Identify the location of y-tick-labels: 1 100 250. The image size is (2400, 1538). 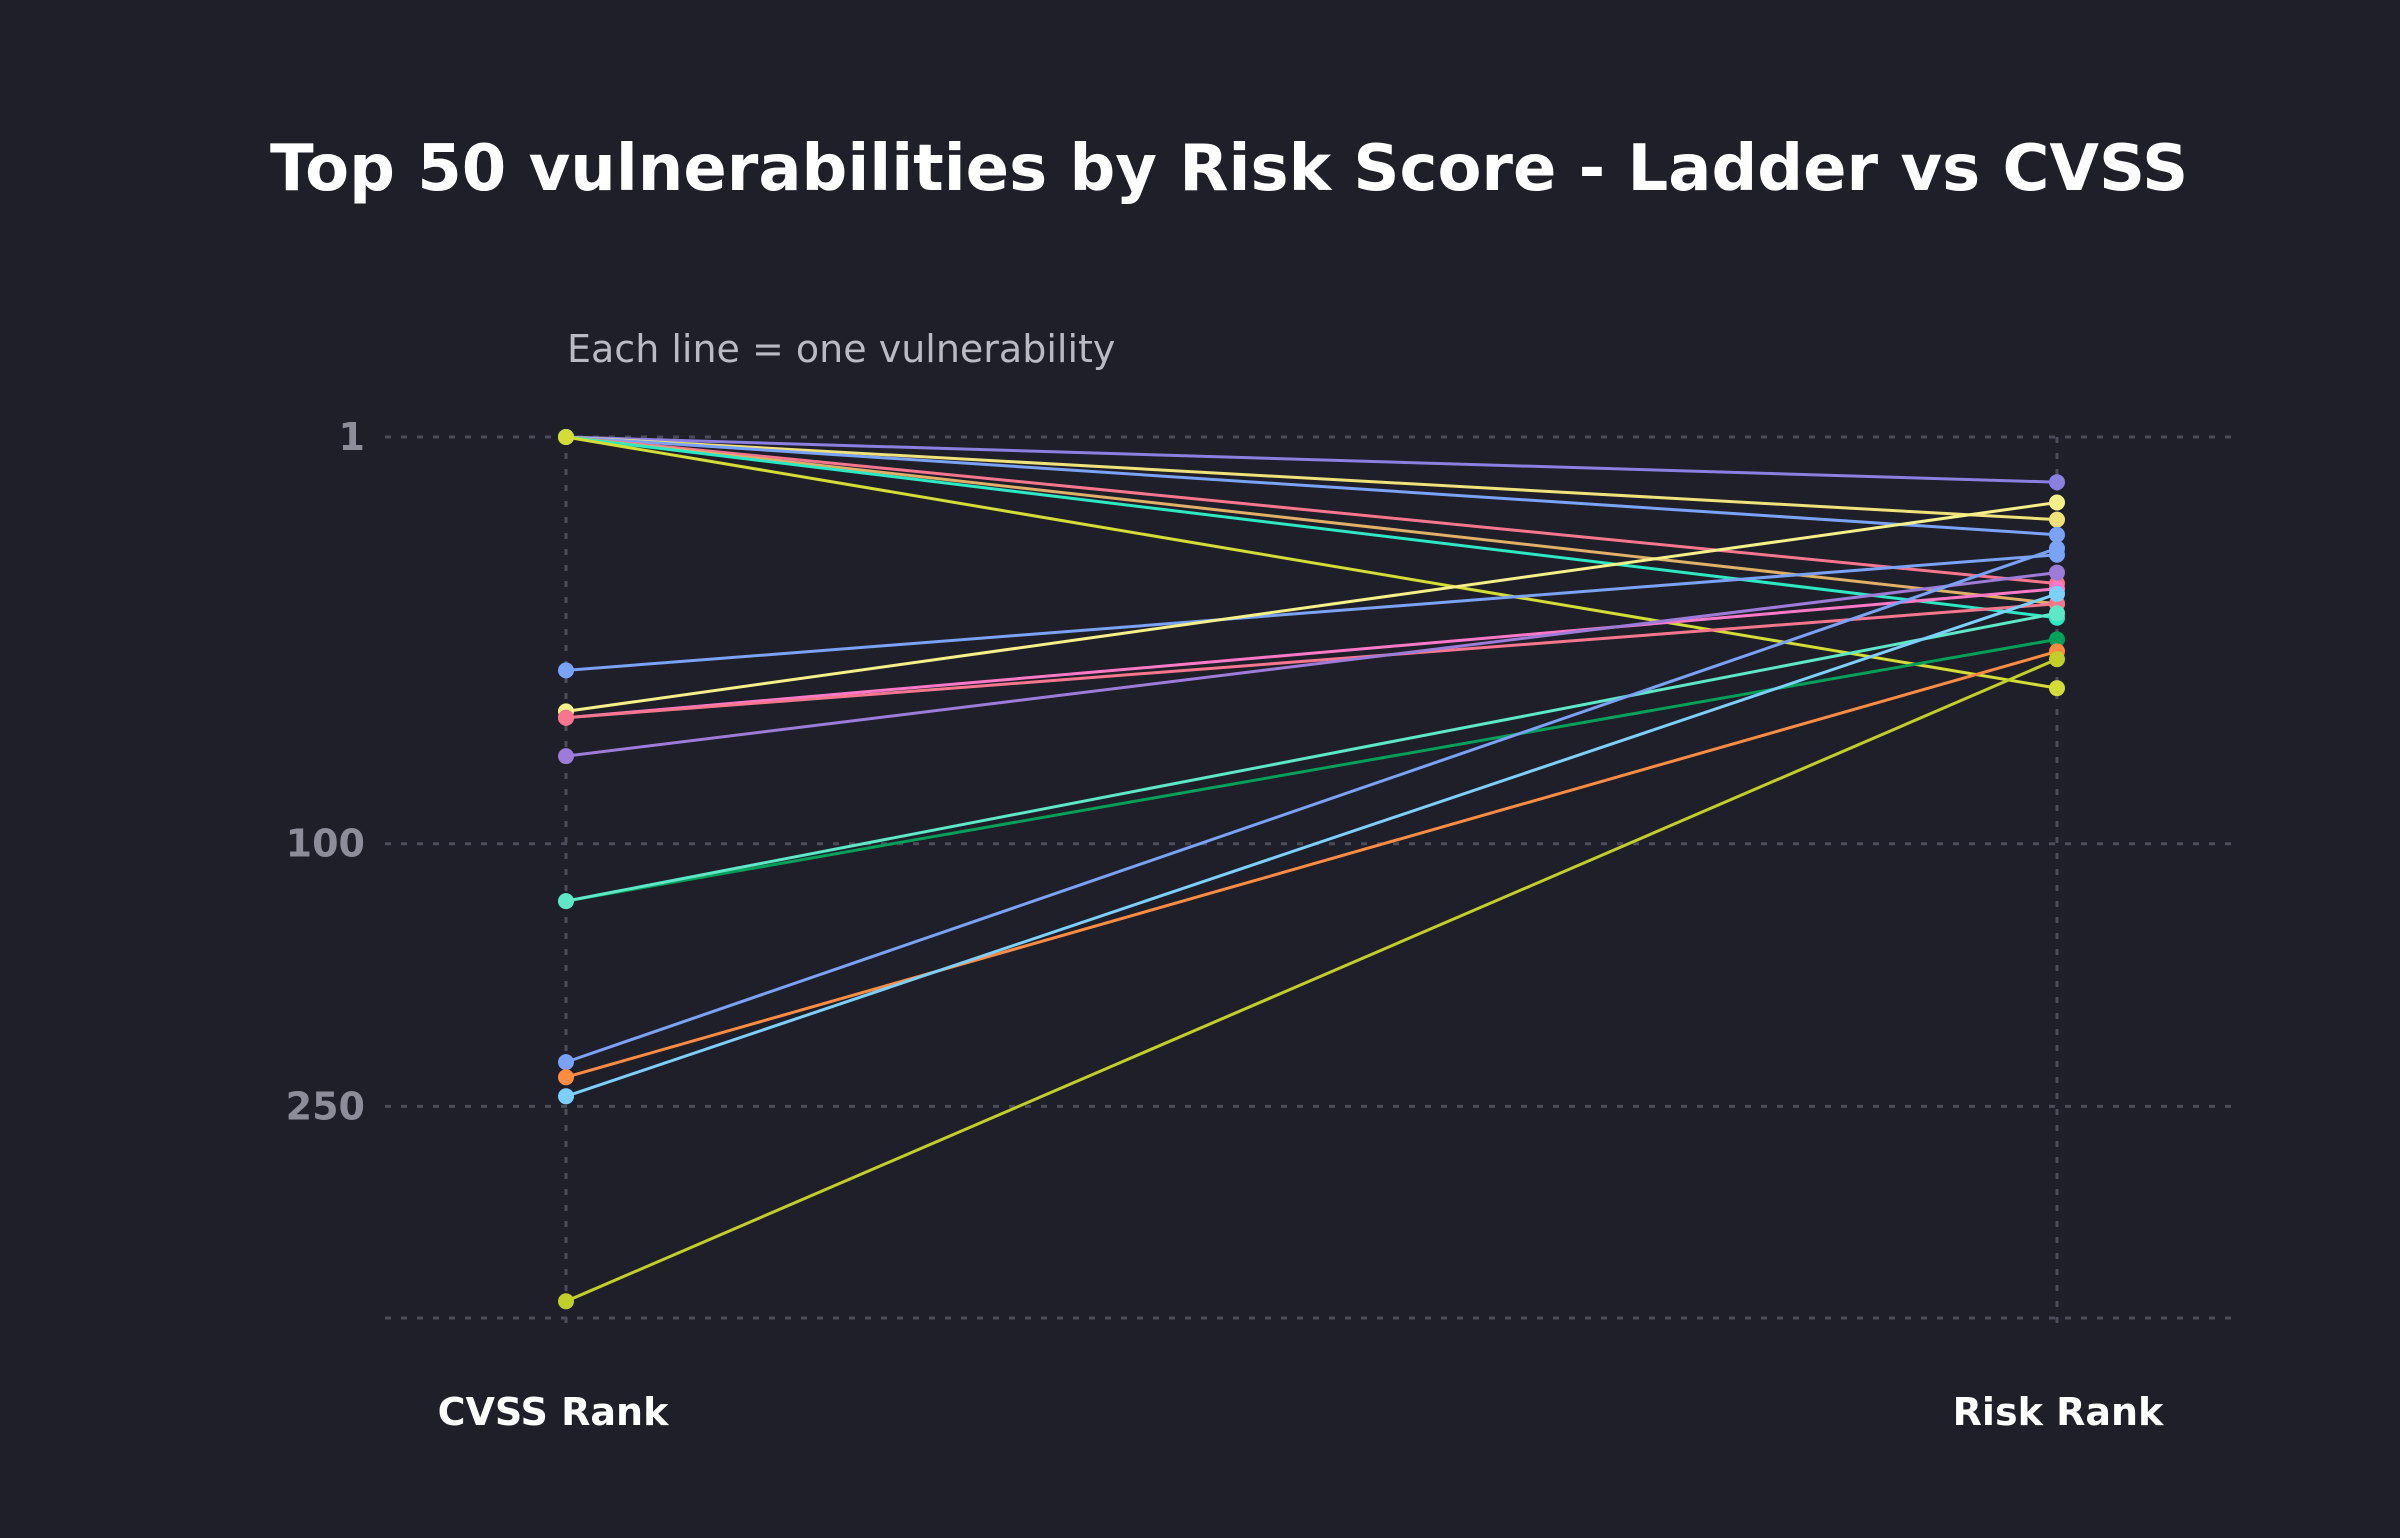
(325, 771).